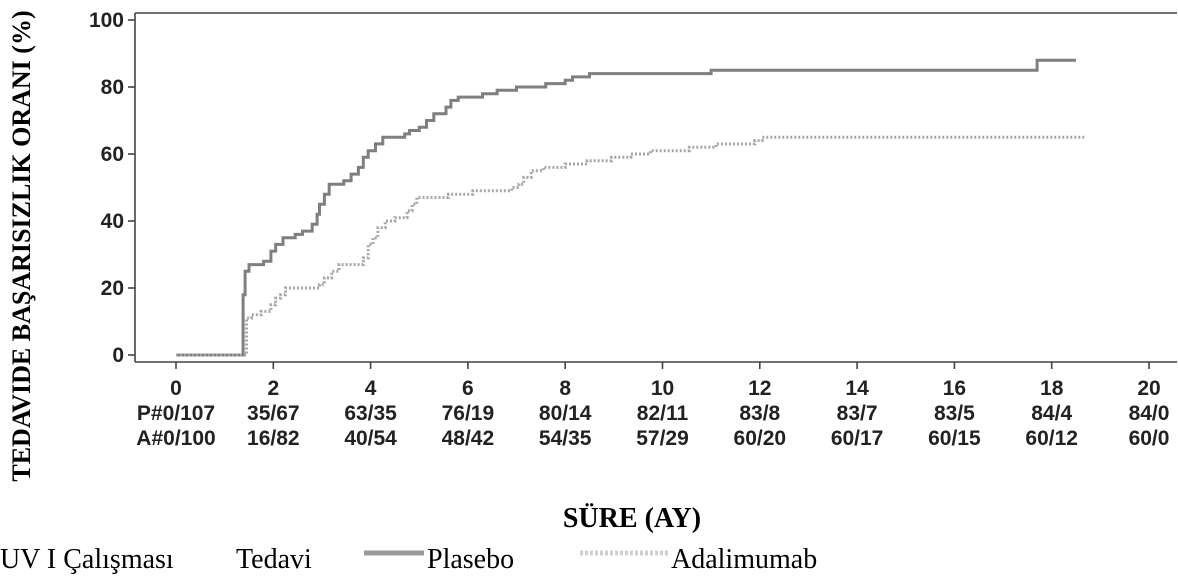  I want to click on risk-table-value: 0/107, so click(189, 413).